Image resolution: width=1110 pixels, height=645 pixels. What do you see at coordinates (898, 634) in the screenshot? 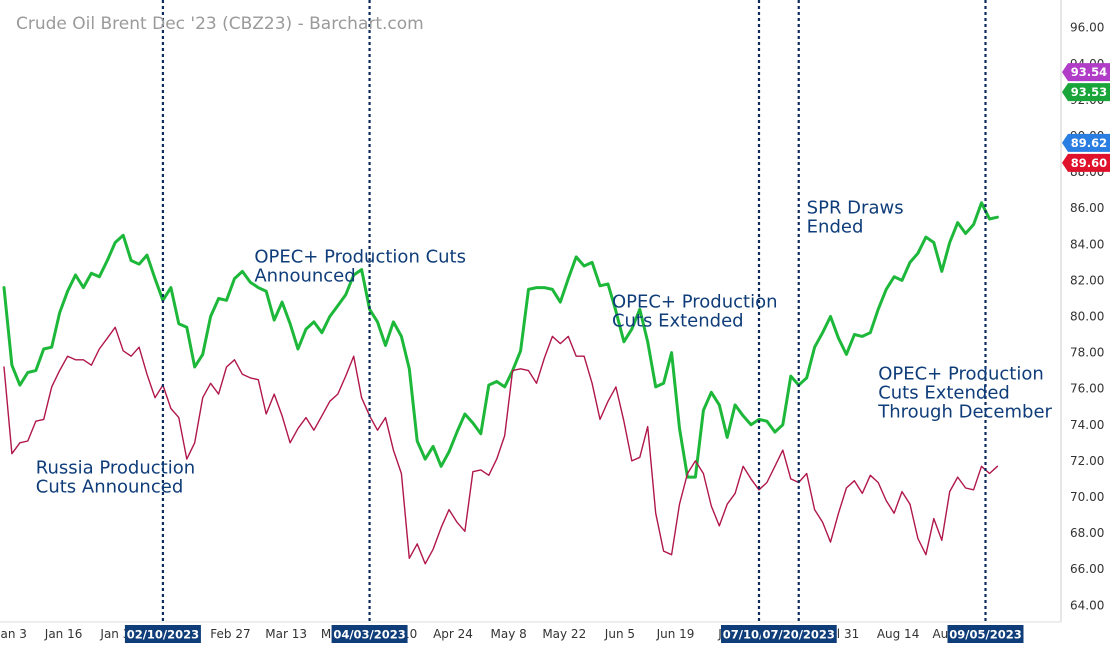
I see `x-tick-label: Aug 14` at bounding box center [898, 634].